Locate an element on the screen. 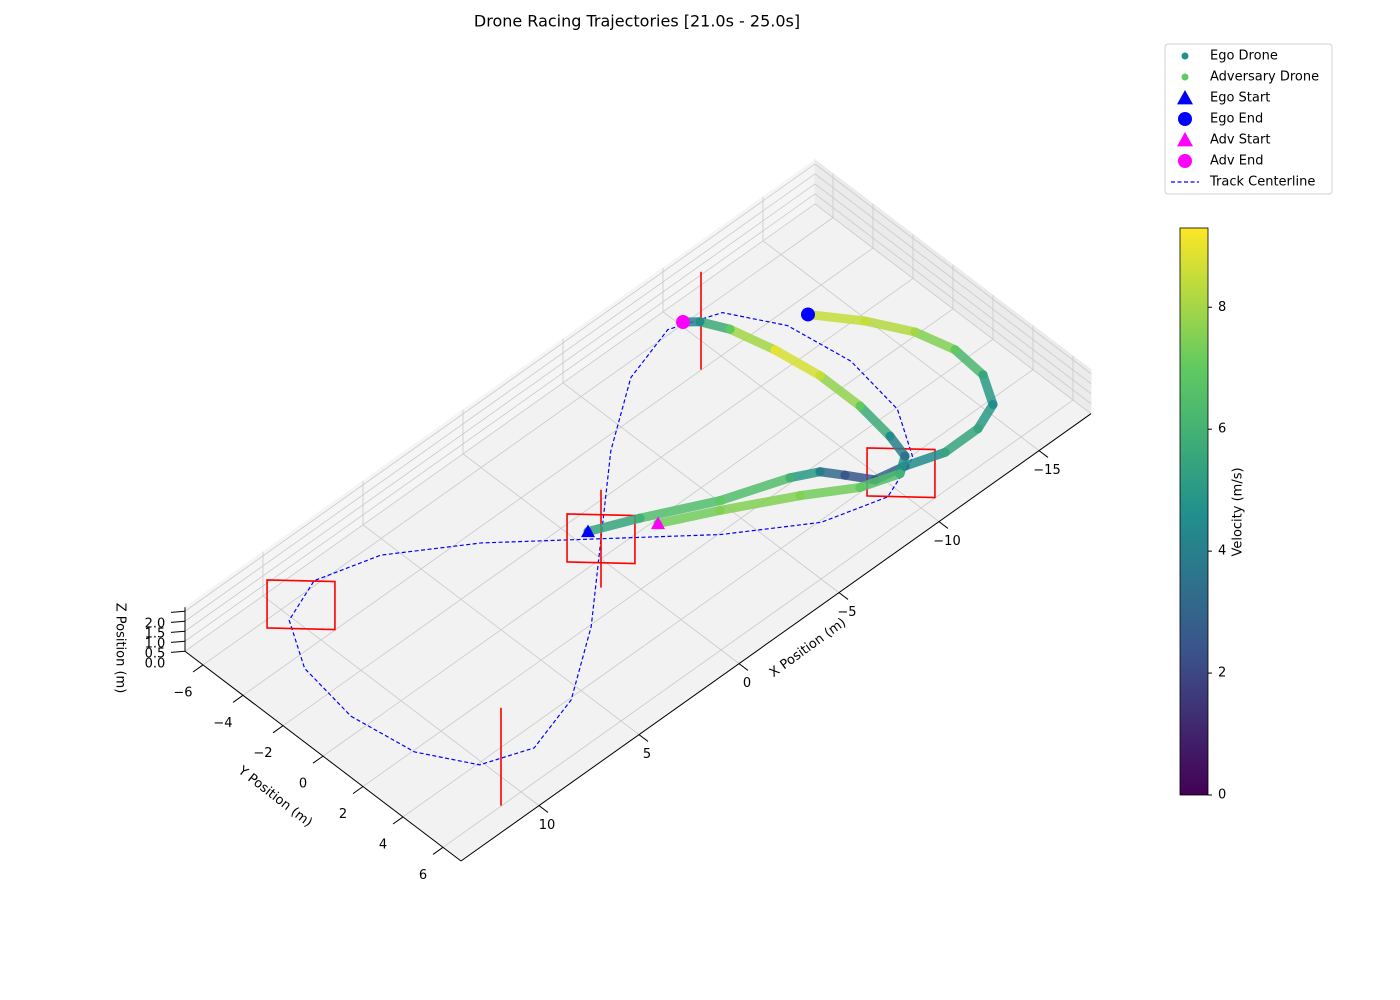  colorbar-tick-label: 0 is located at coordinates (1222, 795).